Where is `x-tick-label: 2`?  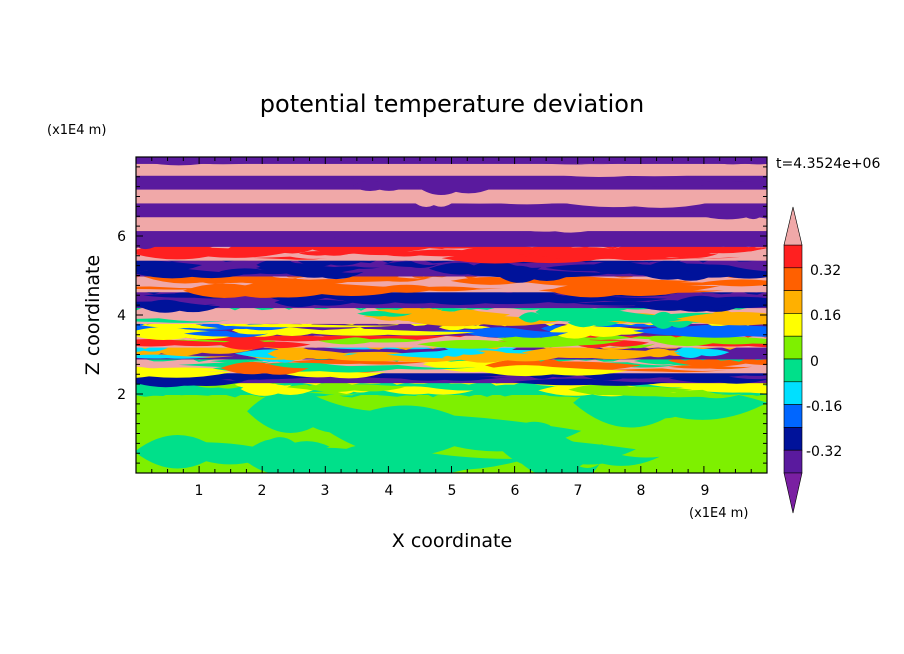
x-tick-label: 2 is located at coordinates (262, 491).